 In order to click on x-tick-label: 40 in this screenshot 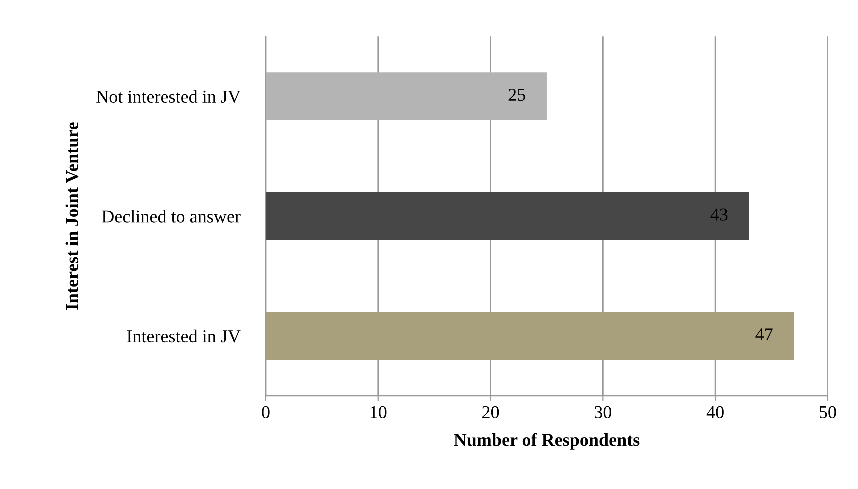, I will do `click(715, 412)`.